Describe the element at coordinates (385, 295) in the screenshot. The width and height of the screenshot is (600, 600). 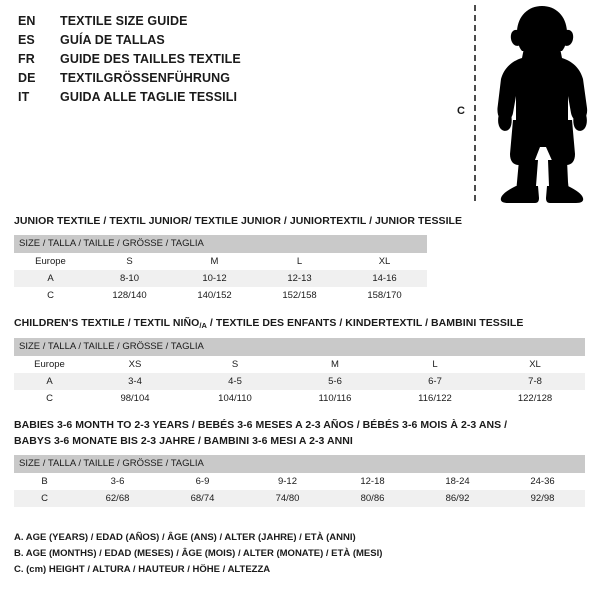
I see `cell: 158/170` at that location.